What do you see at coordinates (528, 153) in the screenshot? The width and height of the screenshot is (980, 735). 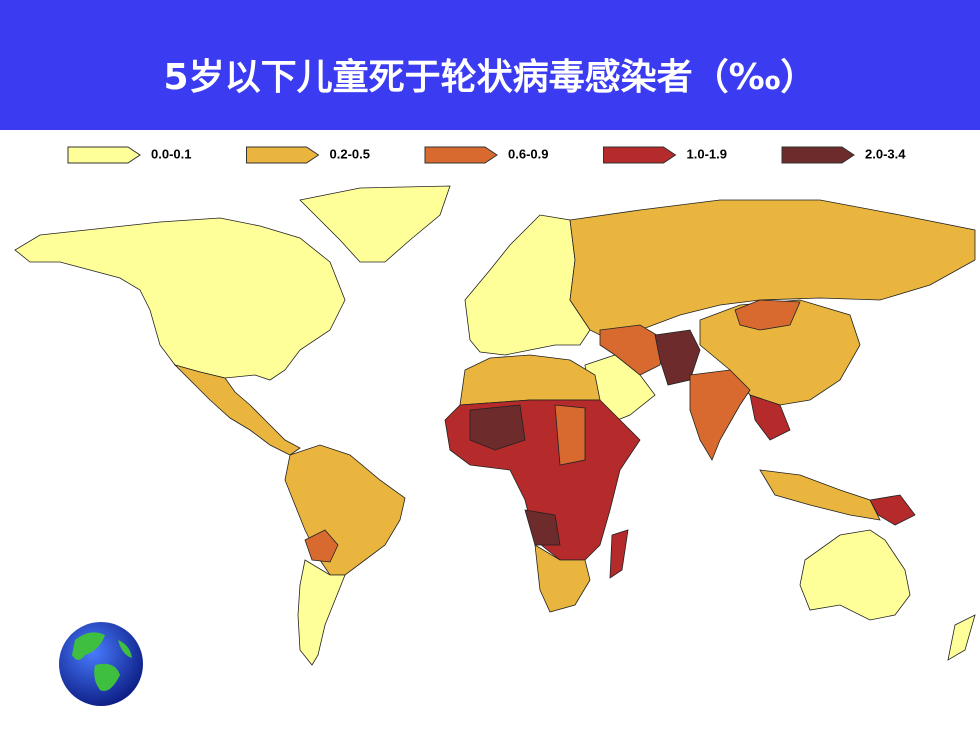 I see `legend-label: 0.6-0.9` at bounding box center [528, 153].